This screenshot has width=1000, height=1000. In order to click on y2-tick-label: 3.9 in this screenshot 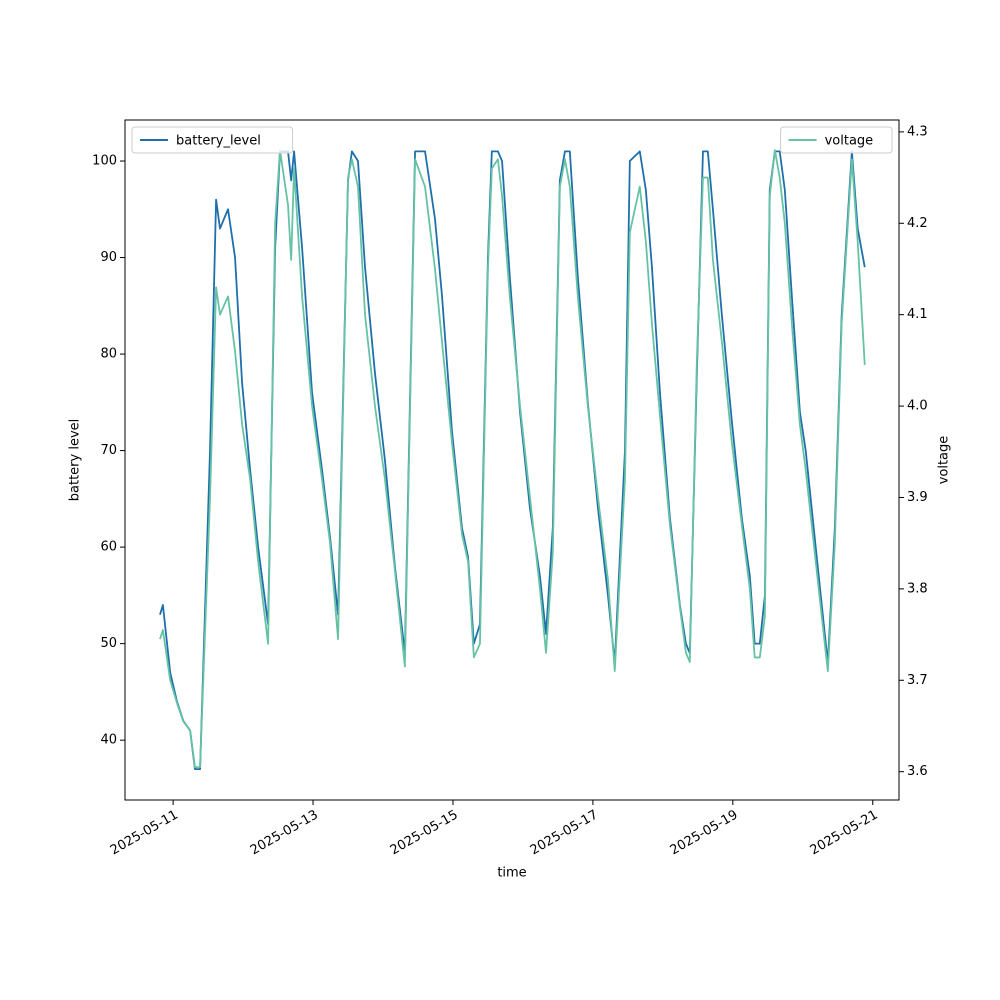, I will do `click(917, 497)`.